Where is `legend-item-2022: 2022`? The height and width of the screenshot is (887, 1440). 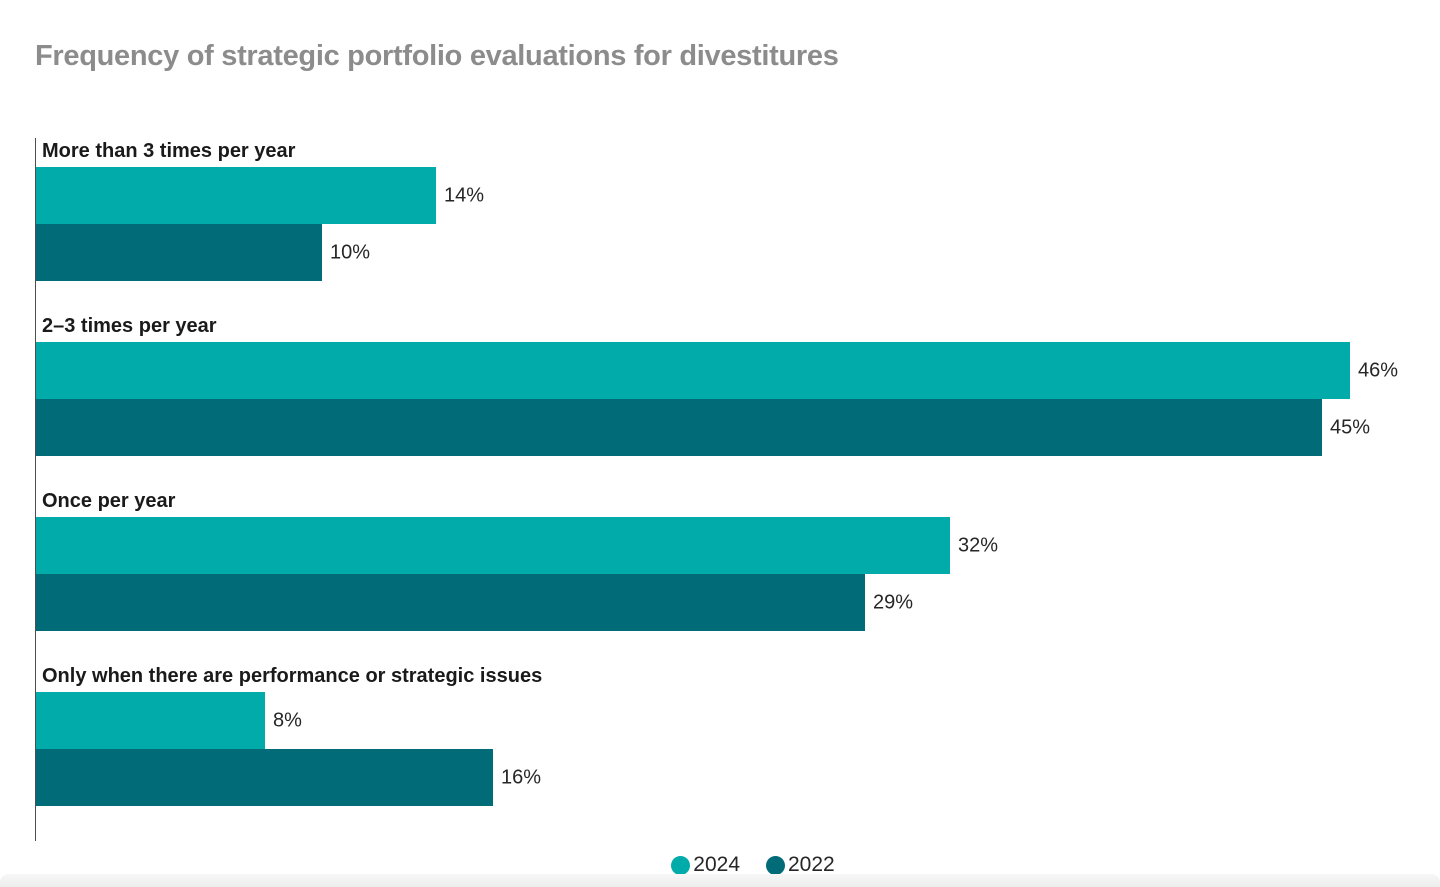 legend-item-2022: 2022 is located at coordinates (800, 865).